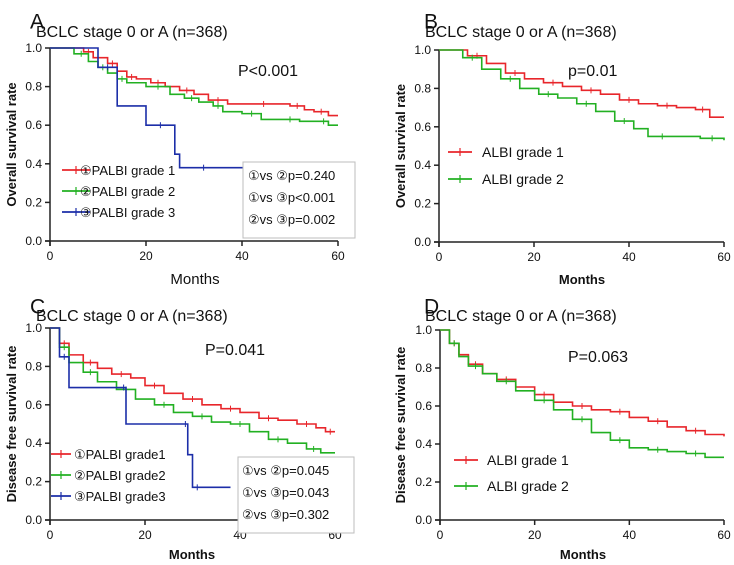 This screenshot has height=565, width=734. Describe the element at coordinates (598, 357) in the screenshot. I see `p-value-annotation: P=0.063` at that location.